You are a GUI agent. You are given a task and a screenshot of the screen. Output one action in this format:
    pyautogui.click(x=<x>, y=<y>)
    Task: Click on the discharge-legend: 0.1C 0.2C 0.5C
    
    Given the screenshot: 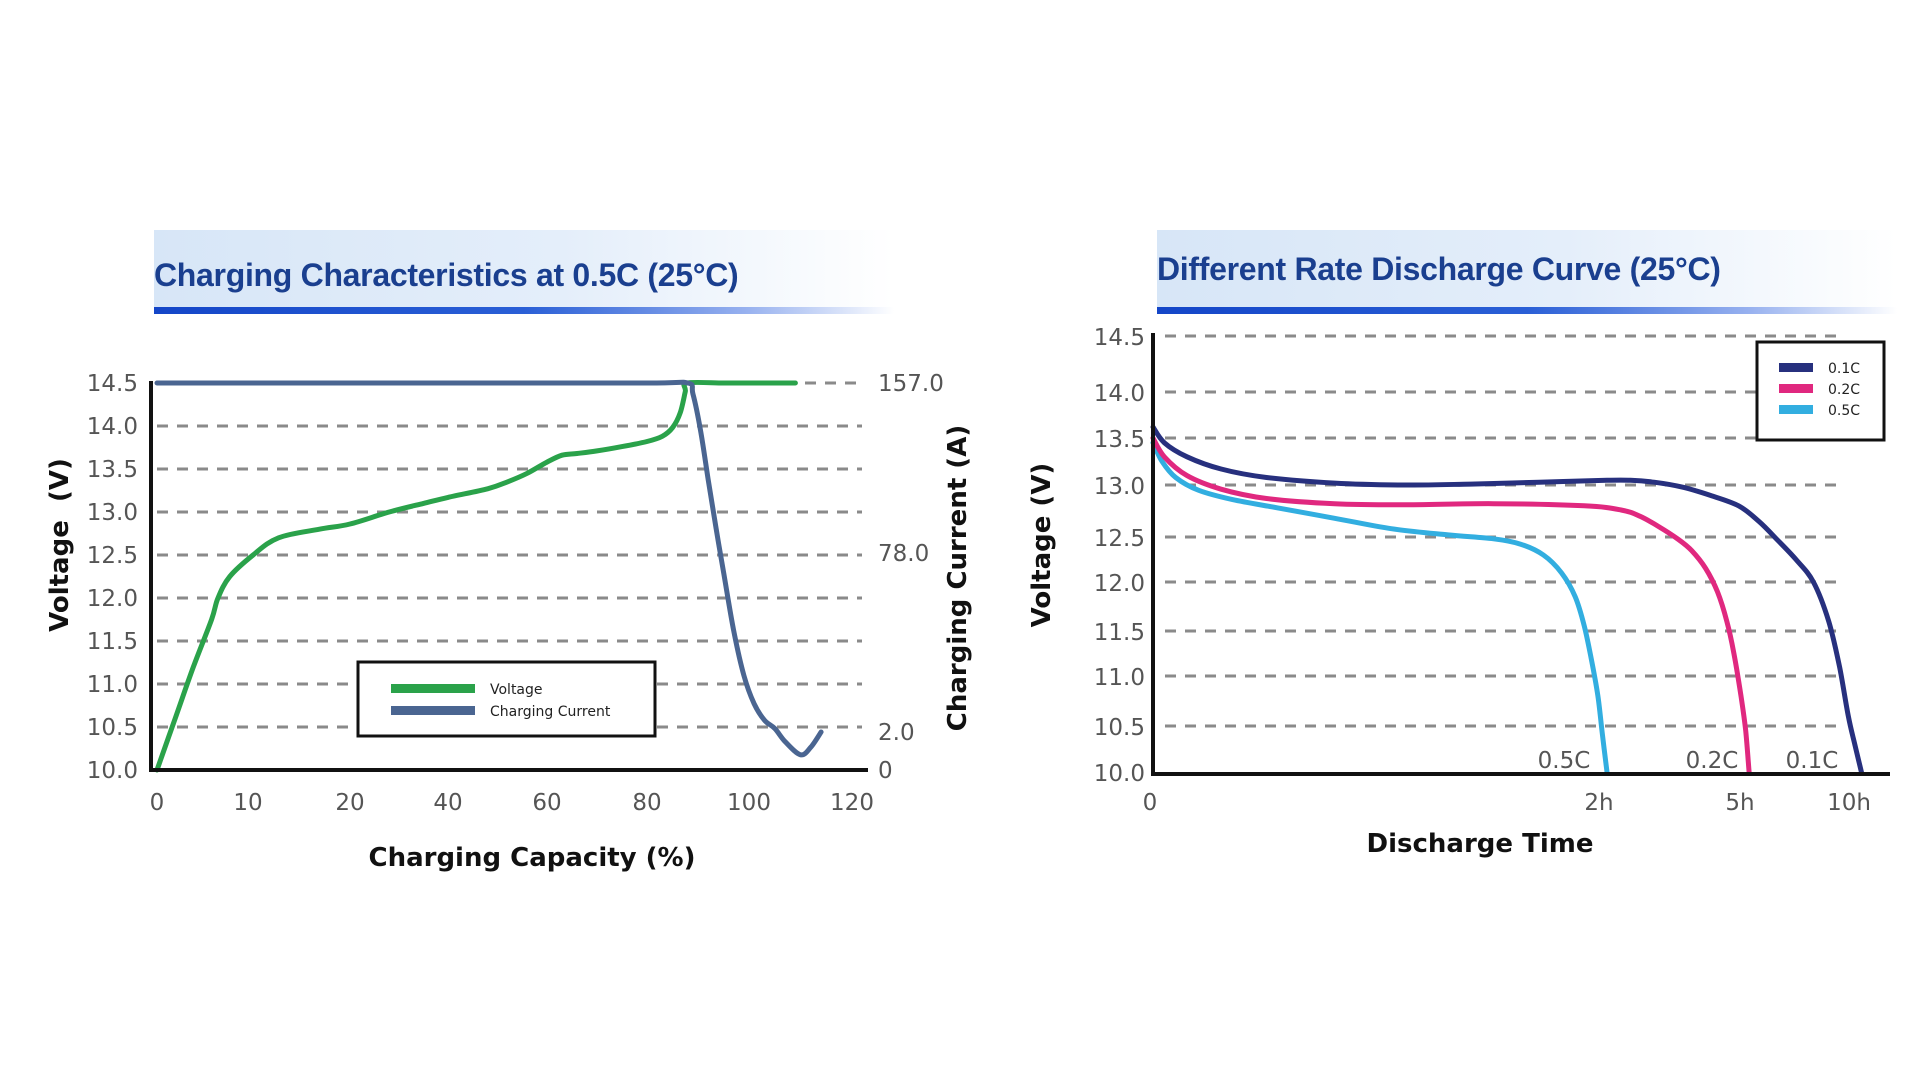 What is the action you would take?
    pyautogui.click(x=1820, y=391)
    